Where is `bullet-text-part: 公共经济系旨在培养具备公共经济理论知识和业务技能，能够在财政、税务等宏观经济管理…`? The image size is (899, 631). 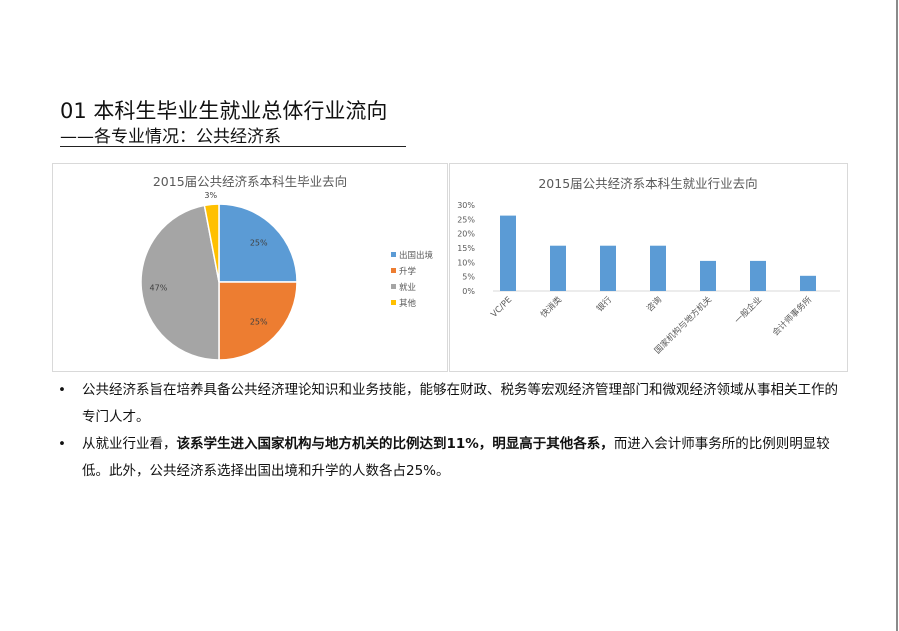
bullet-text-part: 公共经济系旨在培养具备公共经济理论知识和业务技能，能够在财政、税务等宏观经济管理… is located at coordinates (460, 403).